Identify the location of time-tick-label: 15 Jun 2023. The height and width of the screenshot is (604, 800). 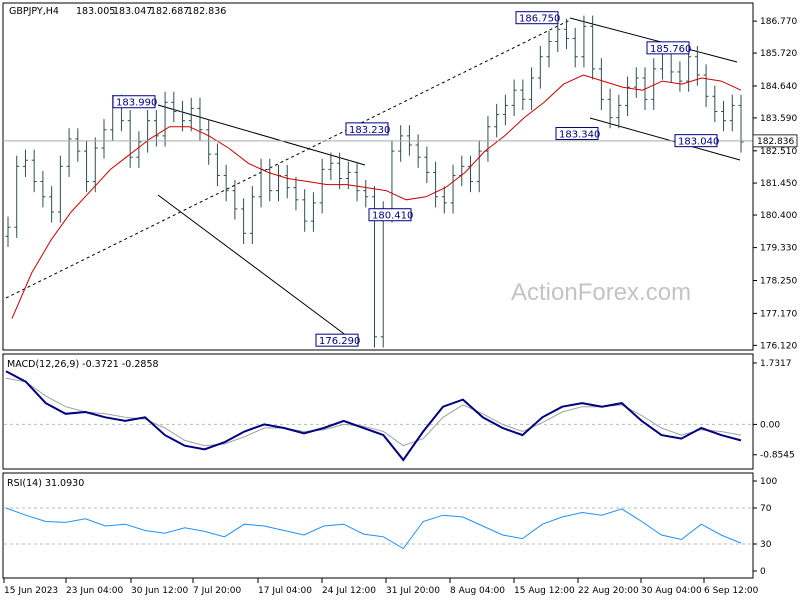
(31, 591).